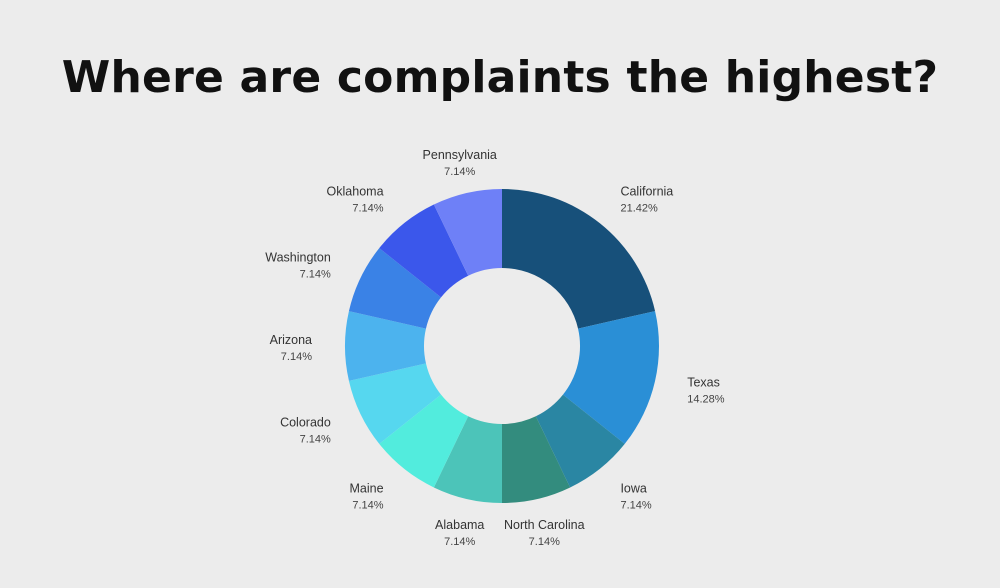  I want to click on slice-value-north-carolina: 7.14%, so click(544, 542).